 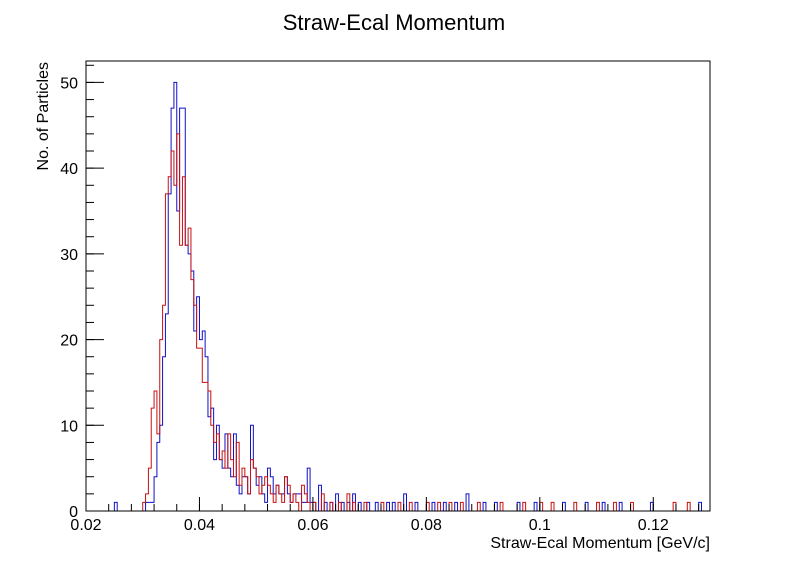 I want to click on x-tick-label: 0.02, so click(x=85, y=525).